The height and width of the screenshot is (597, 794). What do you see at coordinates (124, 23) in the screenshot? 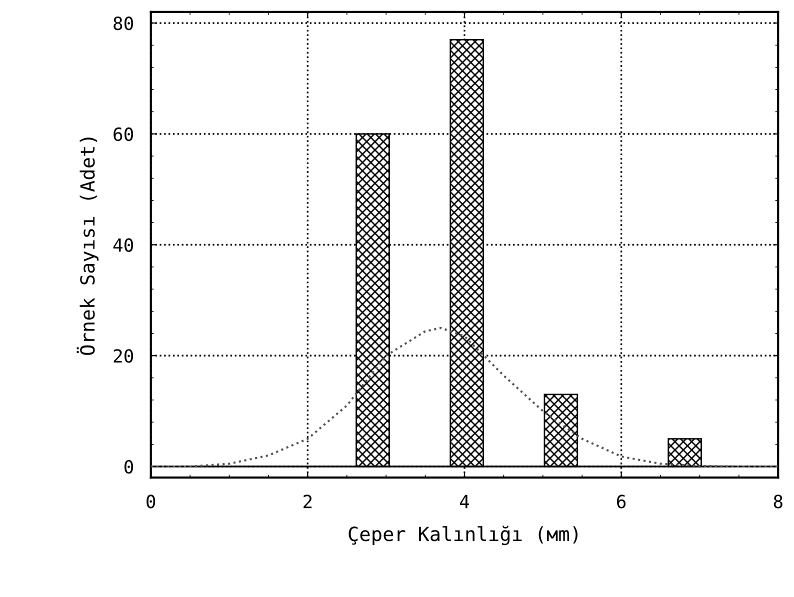
I see `y-tick-label: 80` at bounding box center [124, 23].